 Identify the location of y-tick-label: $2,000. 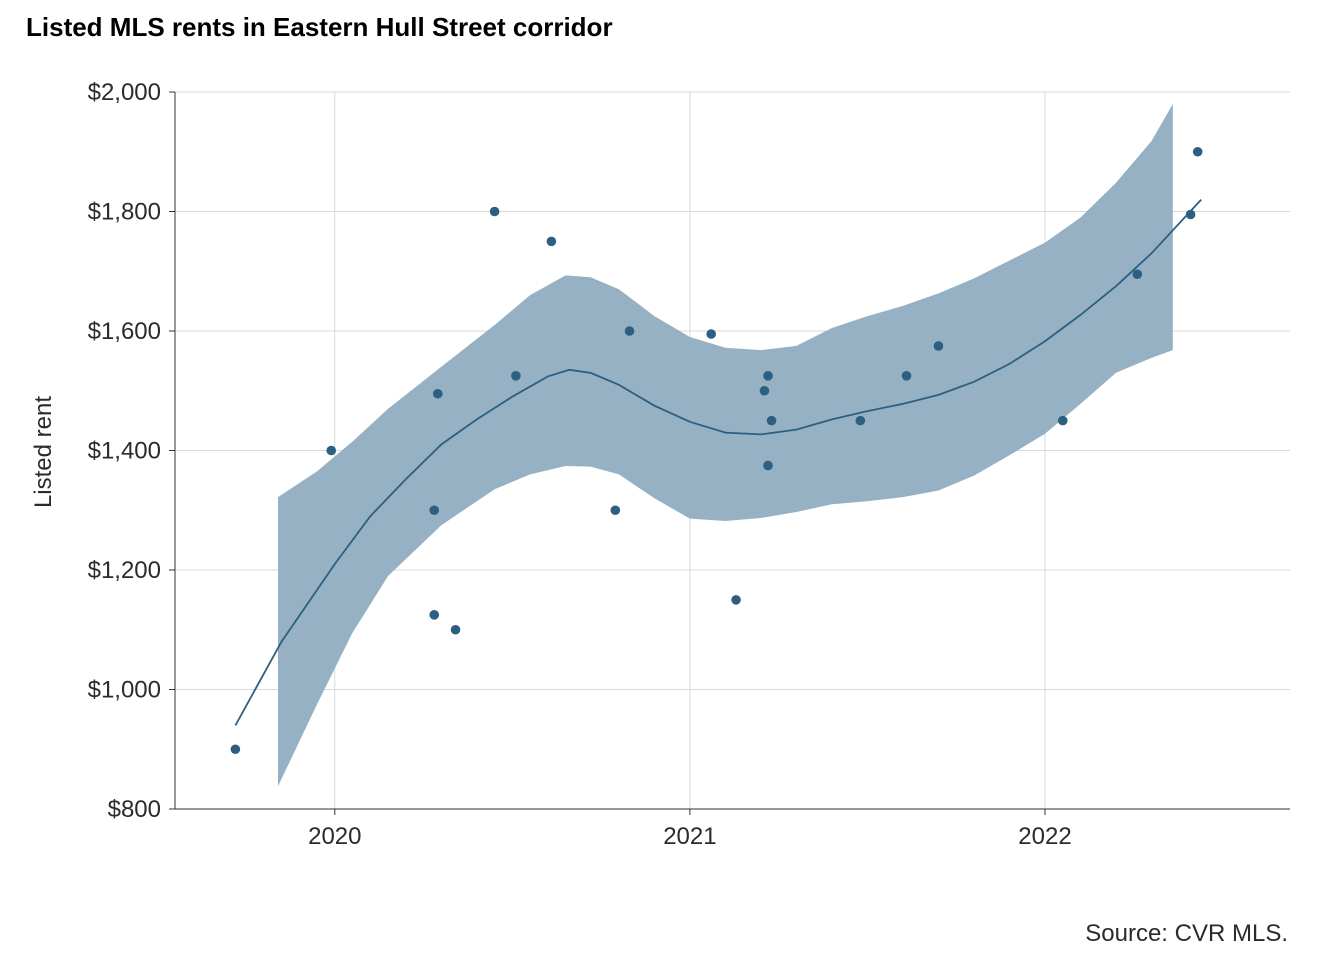
(124, 92).